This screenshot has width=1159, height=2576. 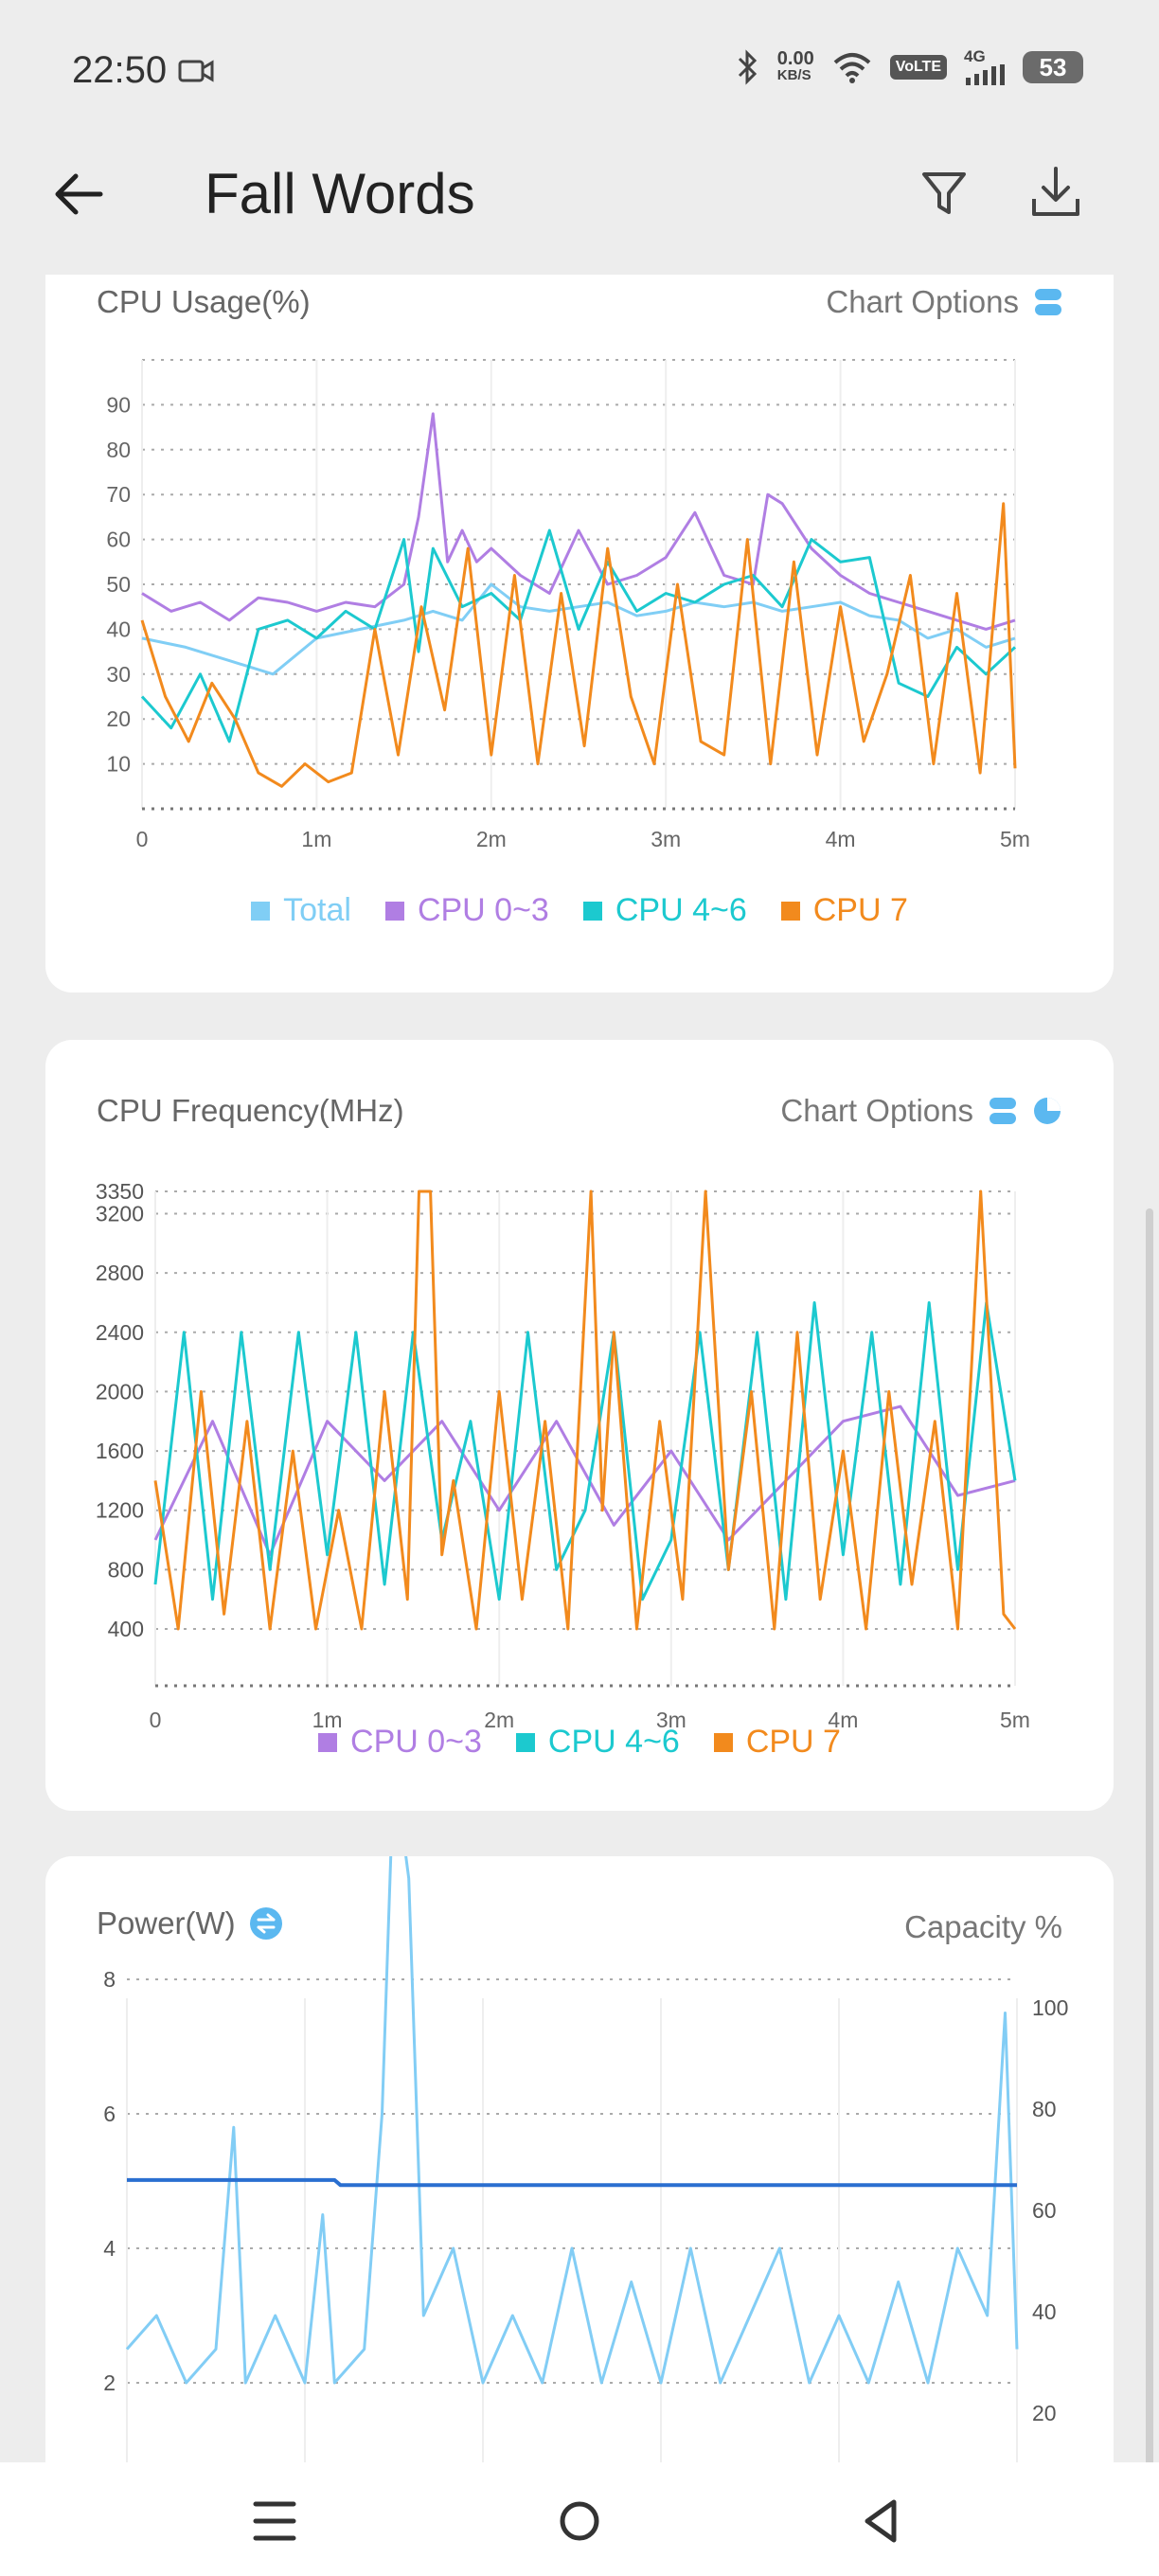 I want to click on net-speed: 0.00 KB/S, so click(x=795, y=66).